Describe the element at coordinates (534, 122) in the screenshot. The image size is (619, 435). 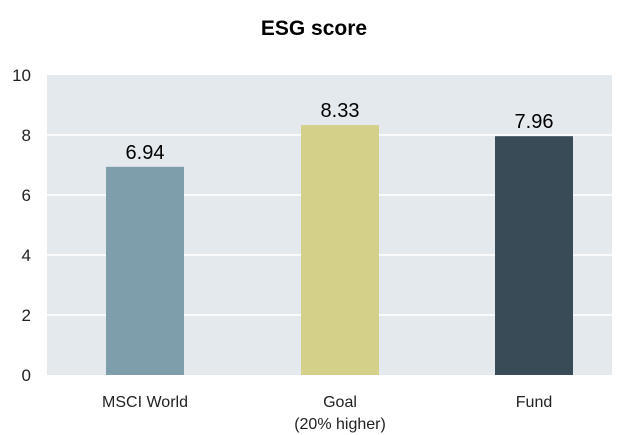
I see `bar-value-label: 7.96` at that location.